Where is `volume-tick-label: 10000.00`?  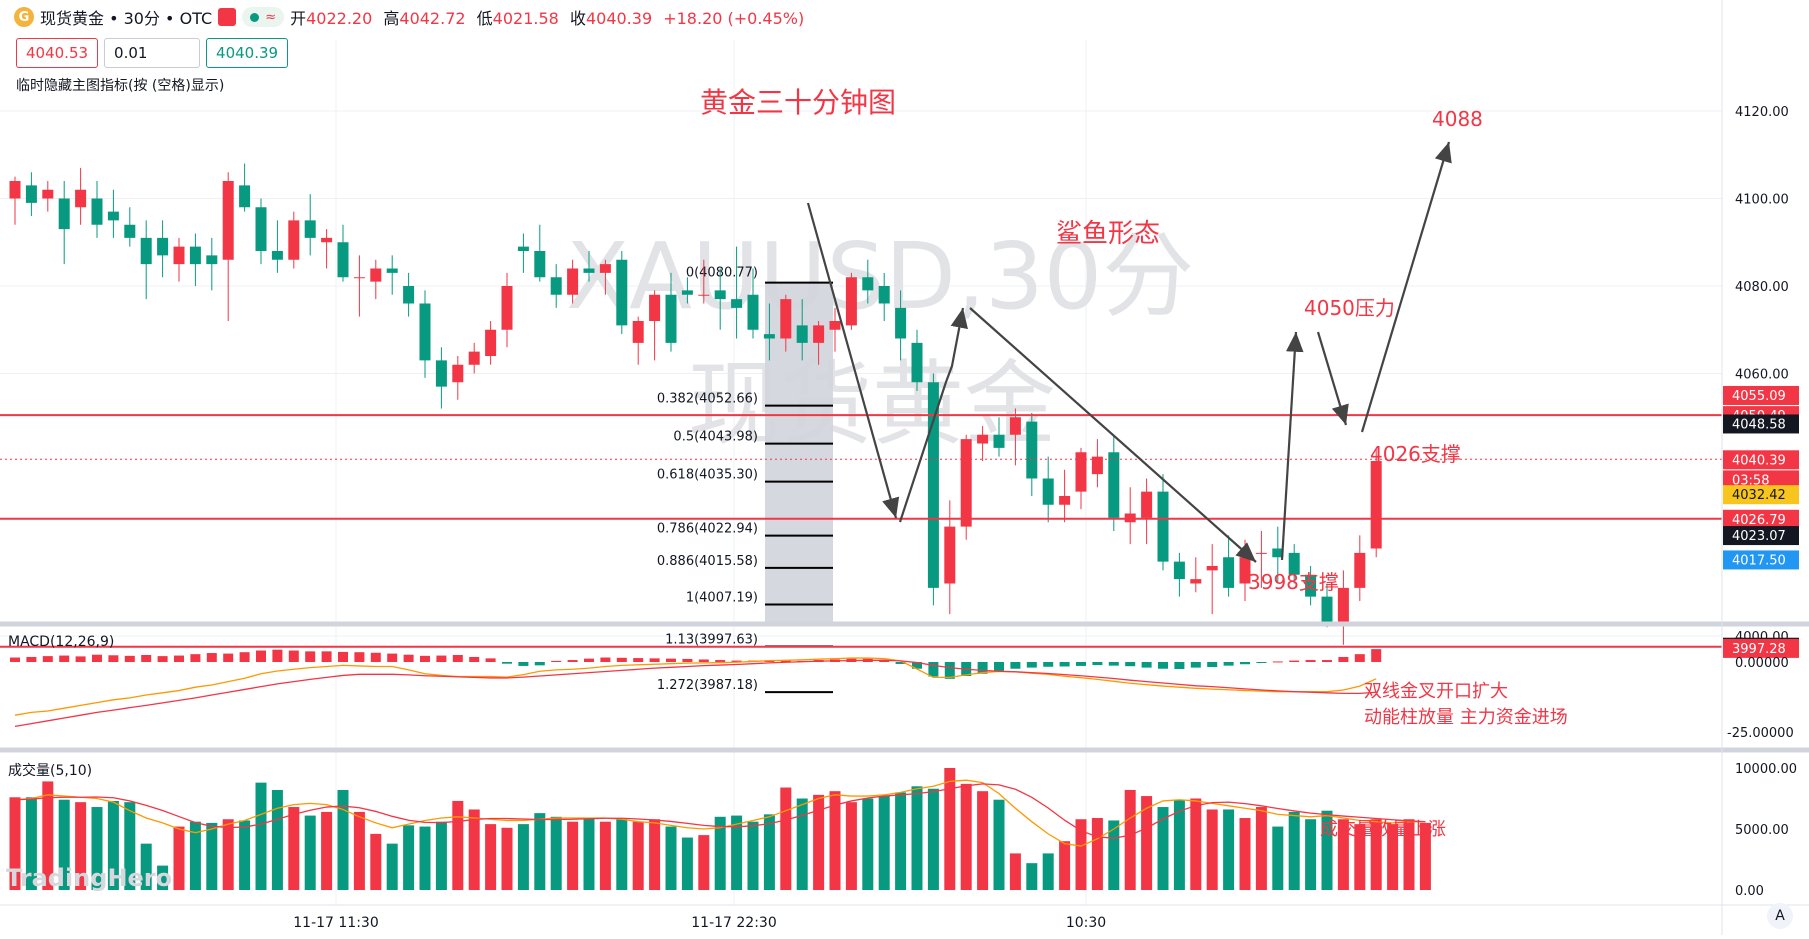 volume-tick-label: 10000.00 is located at coordinates (1766, 769).